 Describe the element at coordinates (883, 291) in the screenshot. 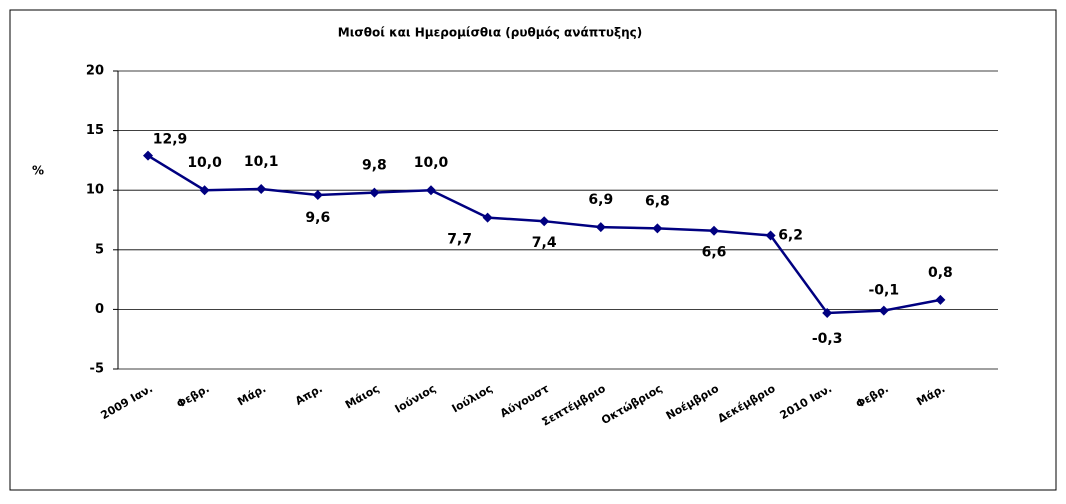

I see `data-label: -0,1` at that location.